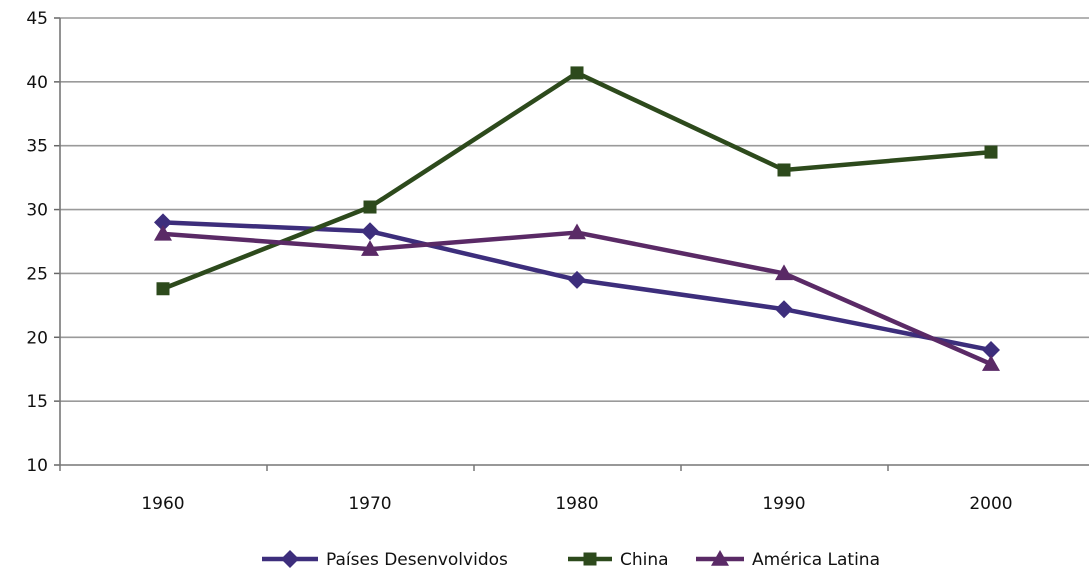 This screenshot has height=576, width=1089. I want to click on legend-item-paises-desenvolvidos: Países Desenvolvidos, so click(385, 560).